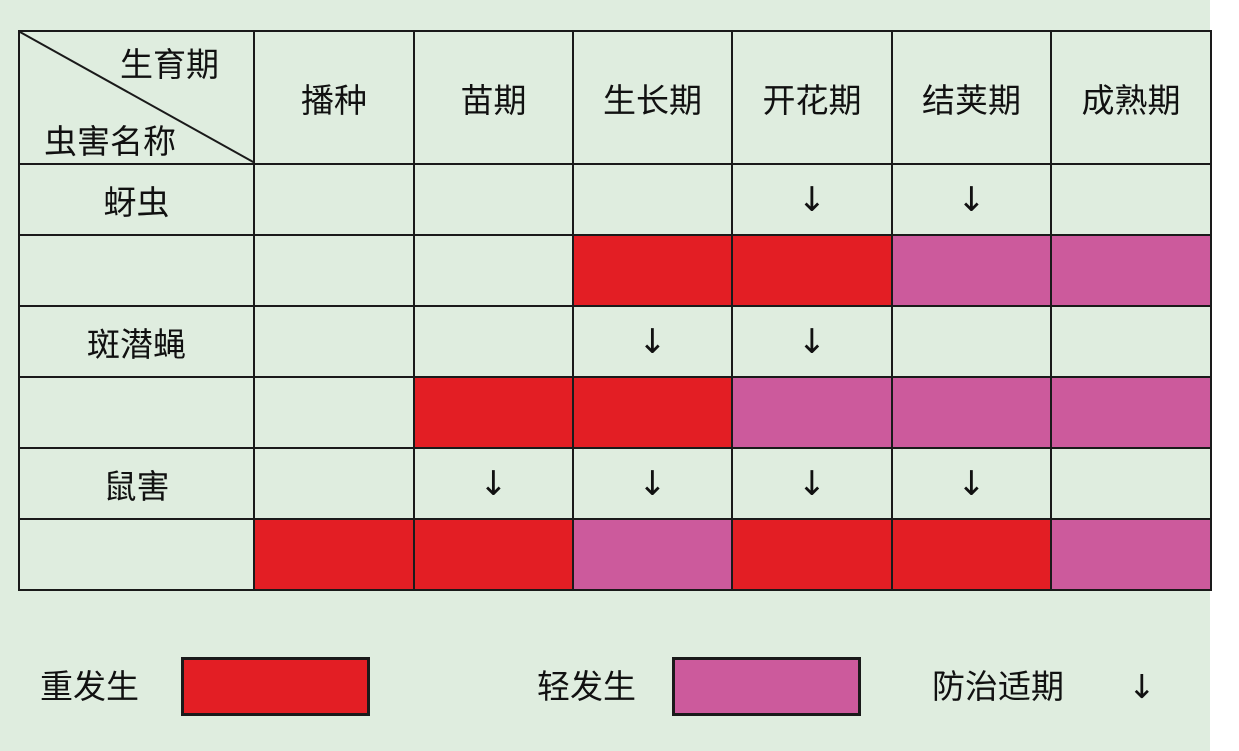  I want to click on pest-name: 鼠害, so click(136, 483).